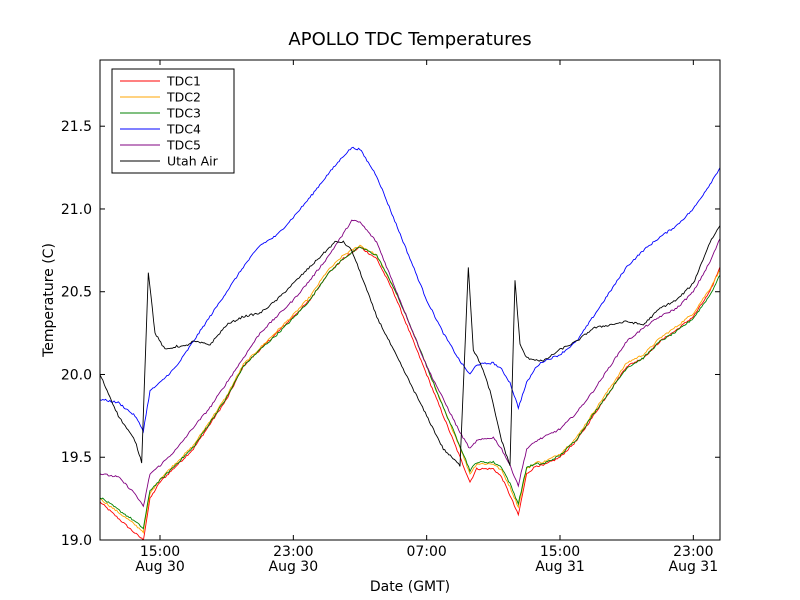 This screenshot has height=600, width=800. I want to click on legend-label: Utah Air, so click(193, 161).